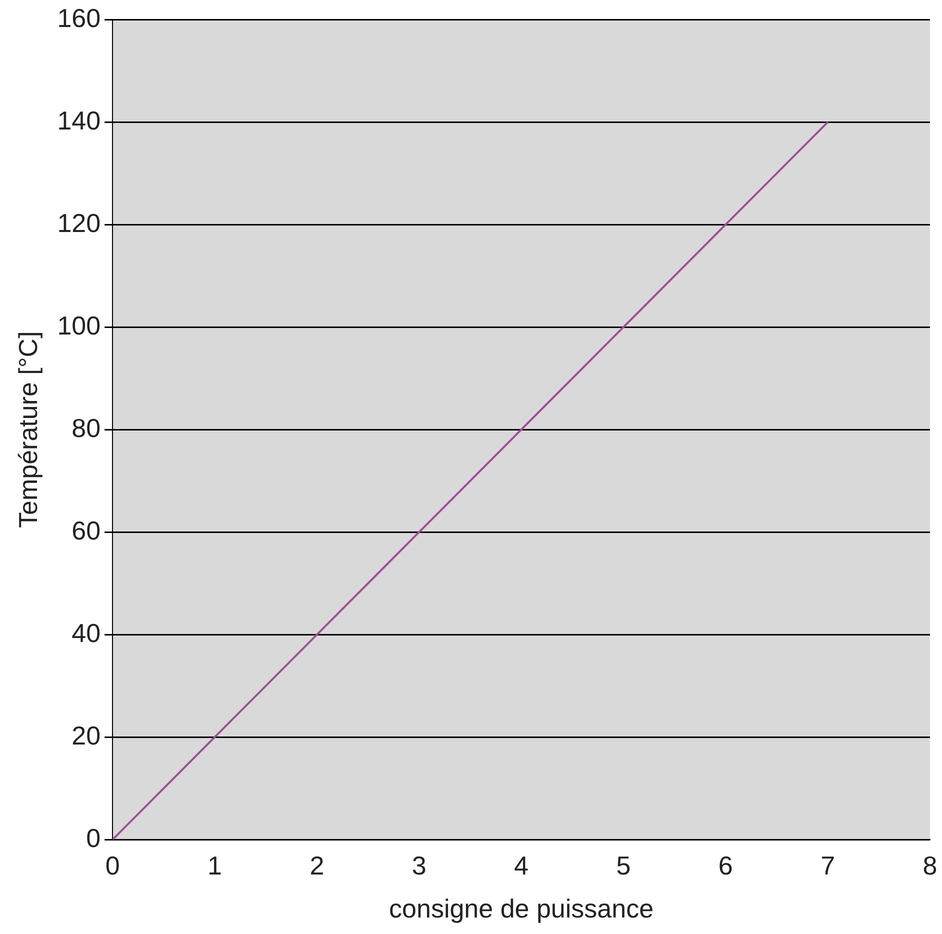  I want to click on y-tick-label: 120, so click(79, 223).